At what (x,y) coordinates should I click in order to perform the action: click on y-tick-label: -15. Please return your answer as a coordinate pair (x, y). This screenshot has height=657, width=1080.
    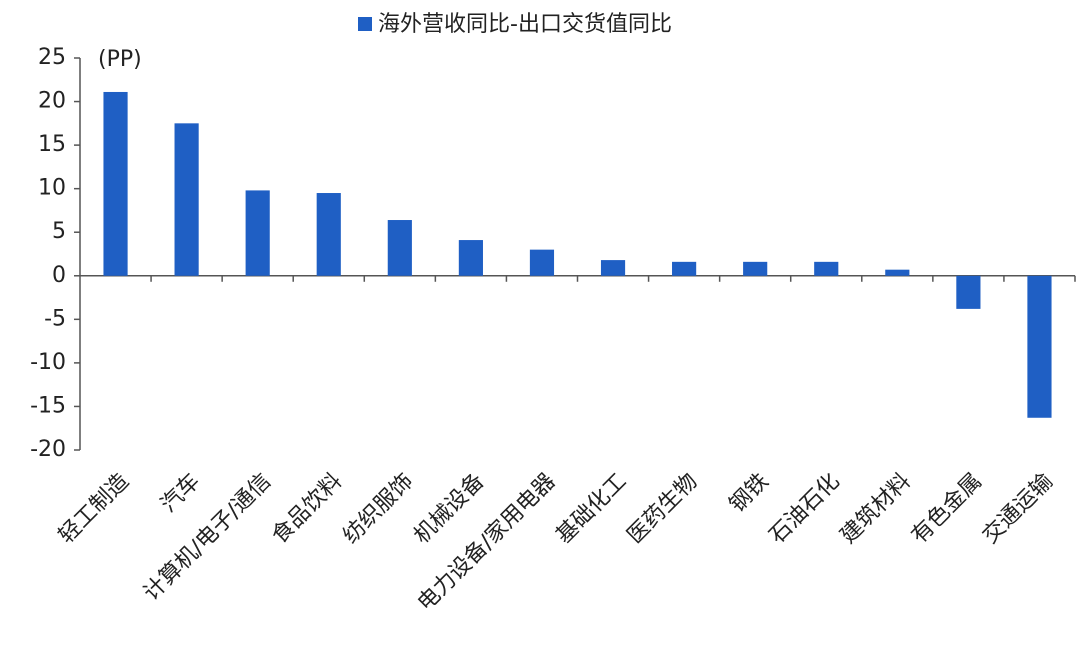
    Looking at the image, I should click on (48, 405).